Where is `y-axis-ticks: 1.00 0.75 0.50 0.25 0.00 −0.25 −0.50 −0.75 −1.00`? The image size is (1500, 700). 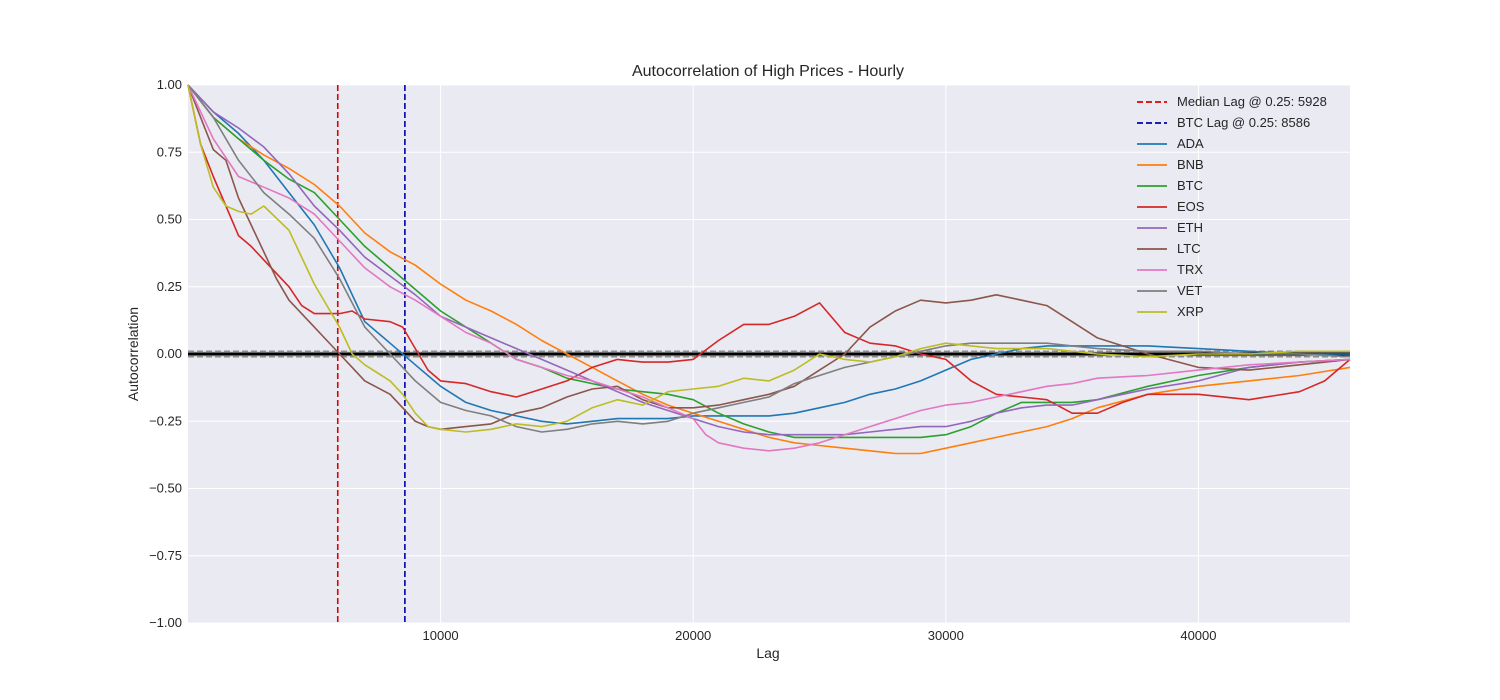
y-axis-ticks: 1.00 0.75 0.50 0.25 0.00 −0.25 −0.50 −0.75 −1.00 is located at coordinates (165, 353).